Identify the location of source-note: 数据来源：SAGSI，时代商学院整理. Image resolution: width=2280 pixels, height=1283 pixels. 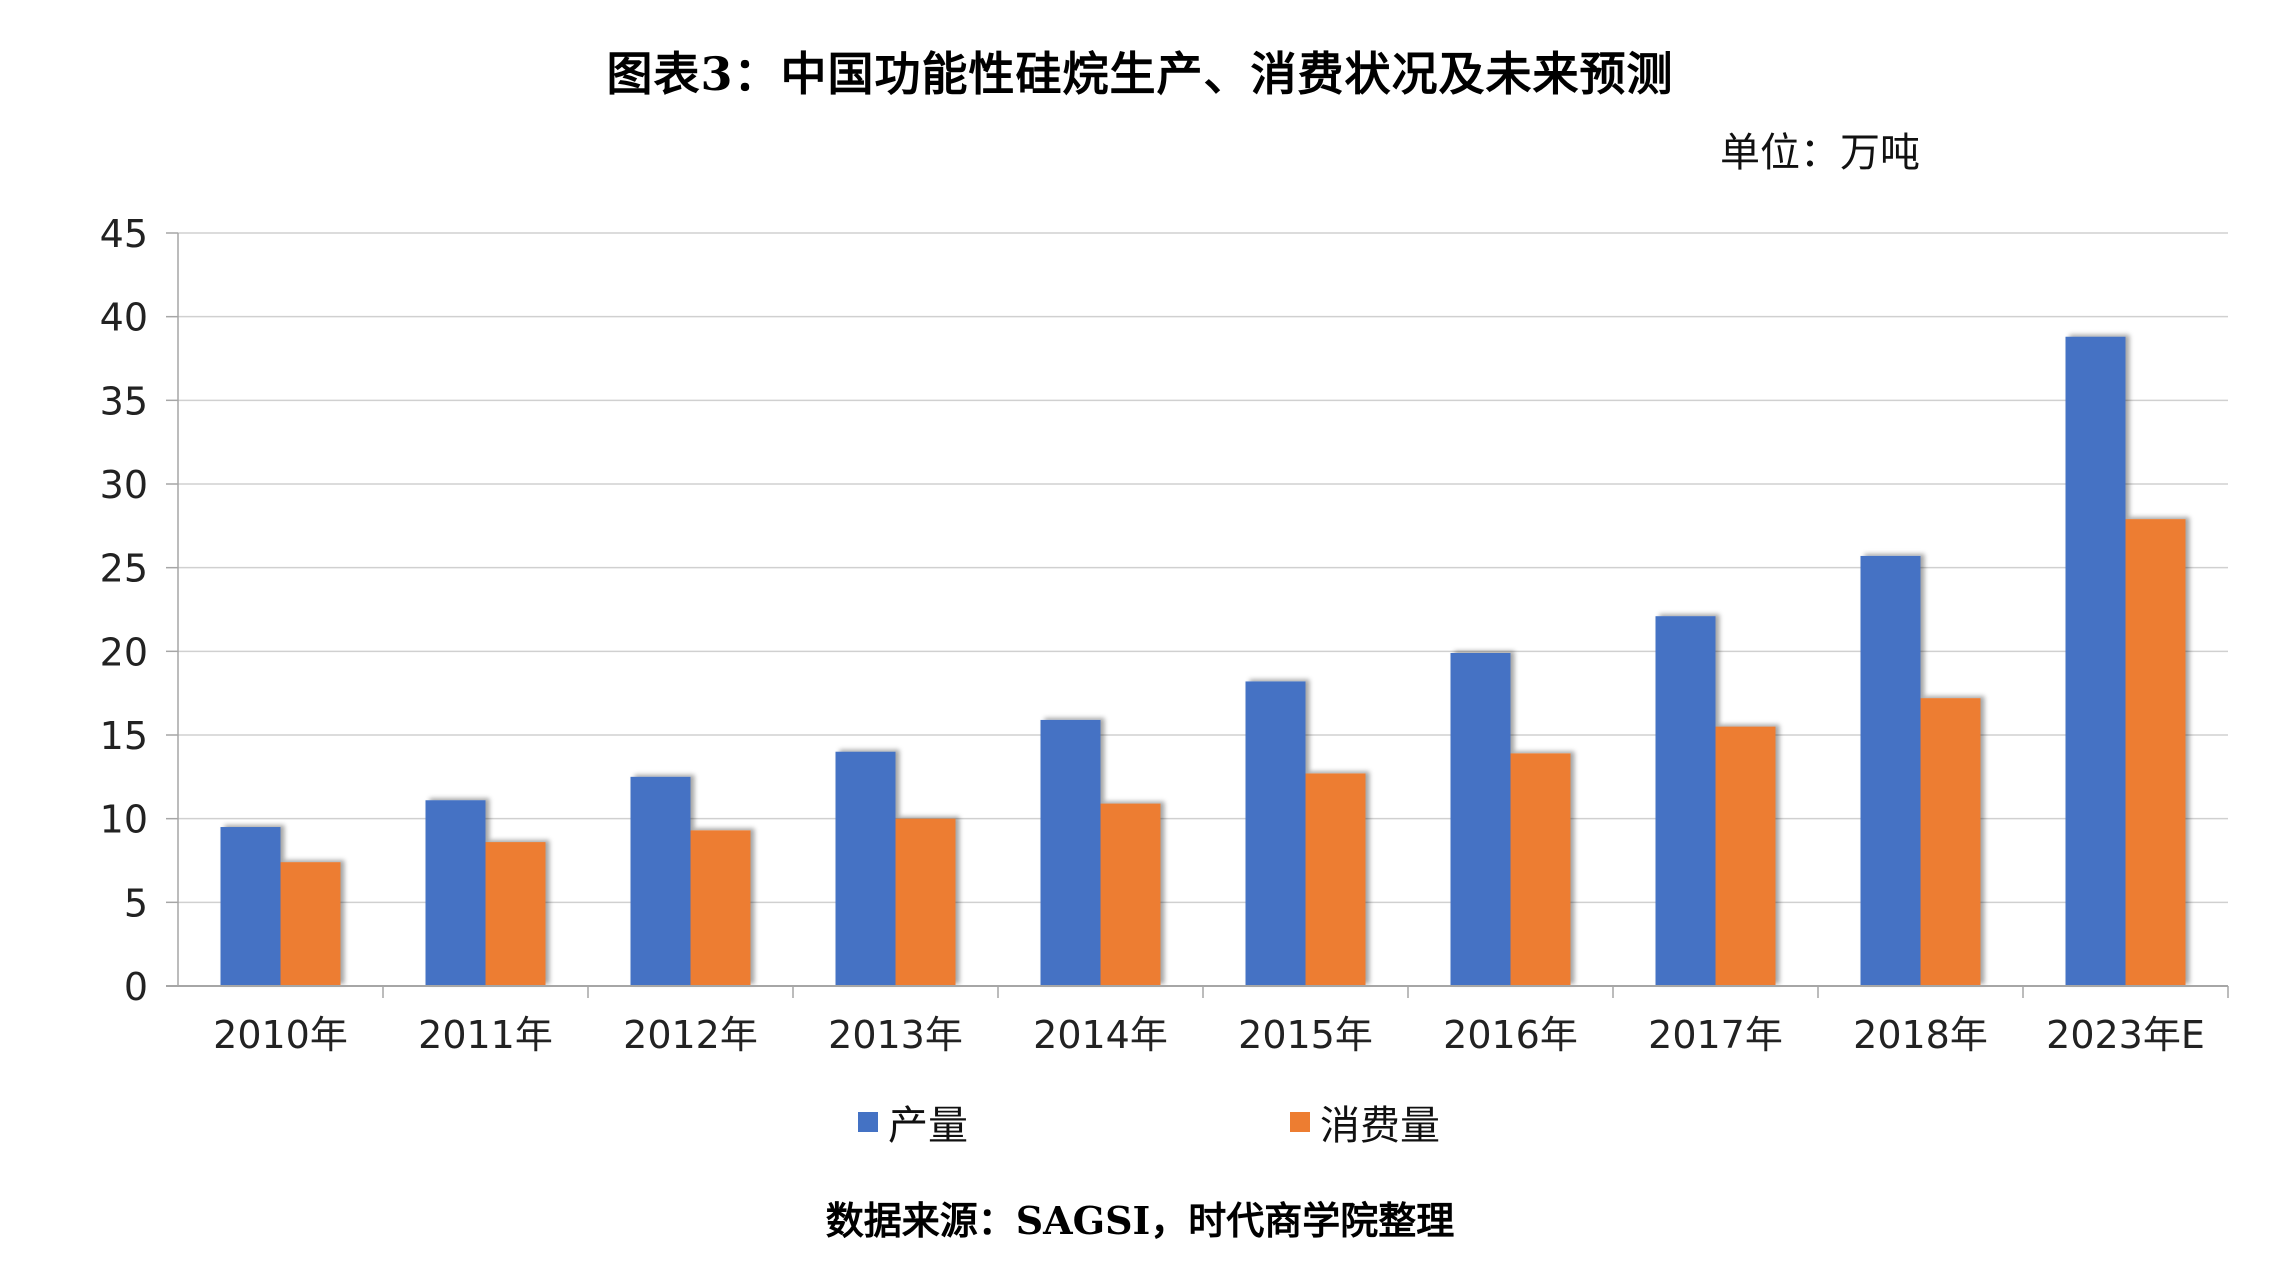
(1140, 1220).